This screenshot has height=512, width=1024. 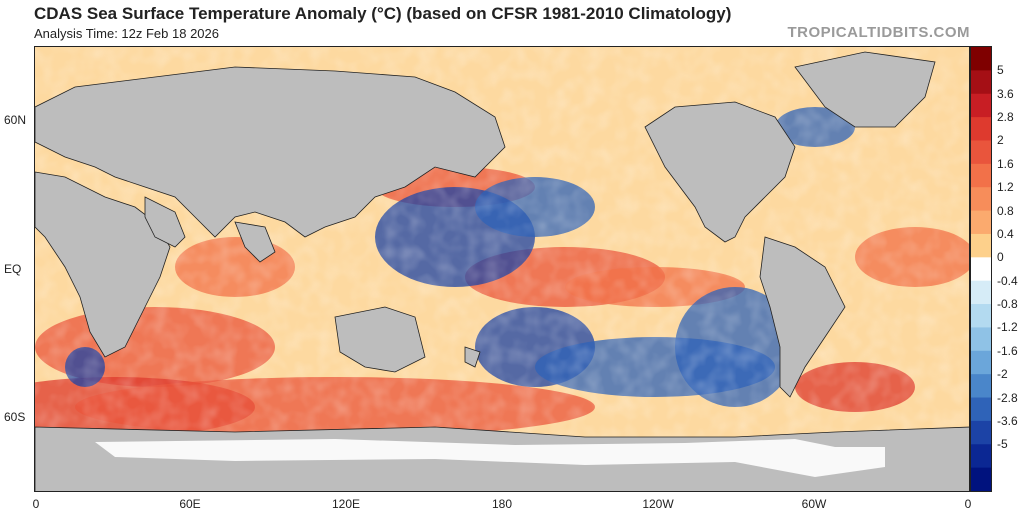 I want to click on colorbar-tick-label: -1.6, so click(x=1007, y=350).